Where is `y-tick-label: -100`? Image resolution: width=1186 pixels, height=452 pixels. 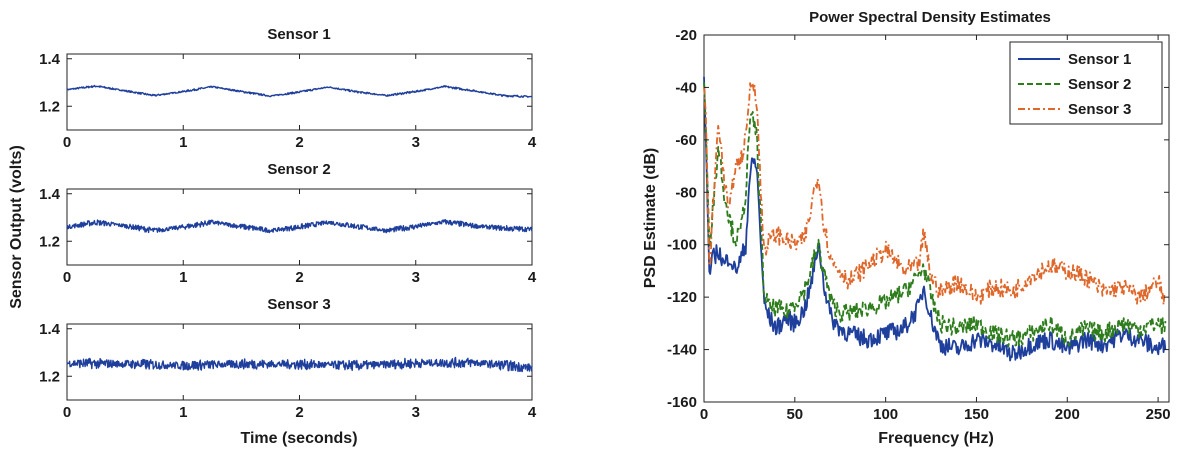
y-tick-label: -100 is located at coordinates (682, 245).